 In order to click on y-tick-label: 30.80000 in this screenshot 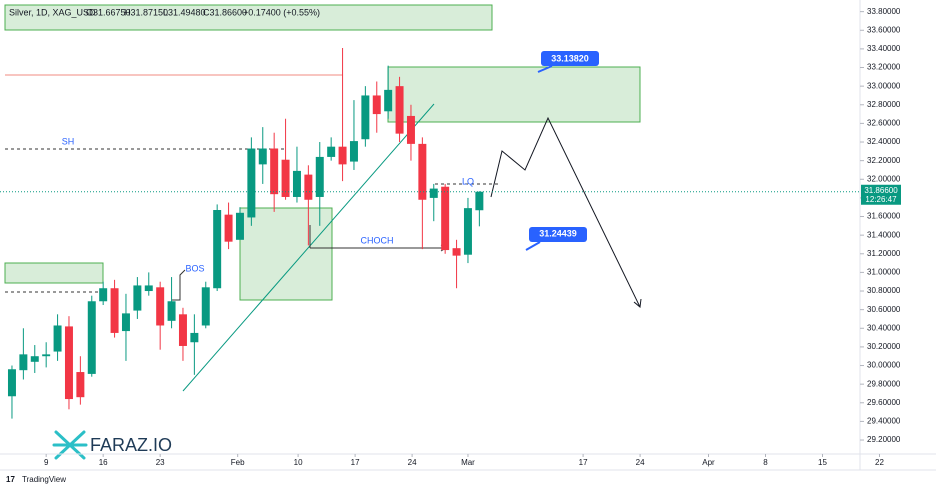, I will do `click(884, 290)`.